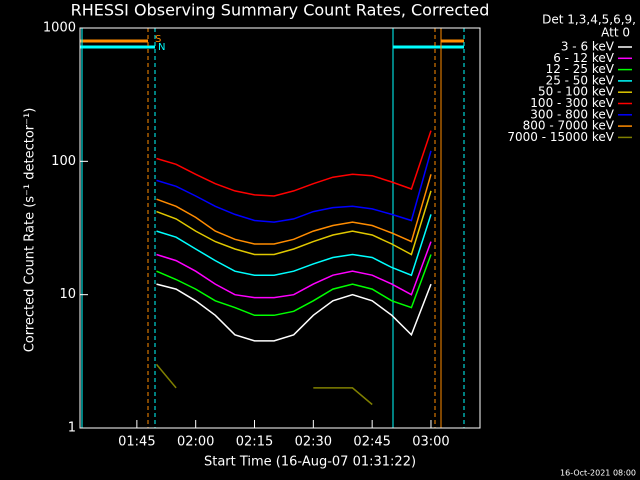 Image resolution: width=640 pixels, height=480 pixels. What do you see at coordinates (572, 114) in the screenshot?
I see `legend-label: 300 - 800 keV` at bounding box center [572, 114].